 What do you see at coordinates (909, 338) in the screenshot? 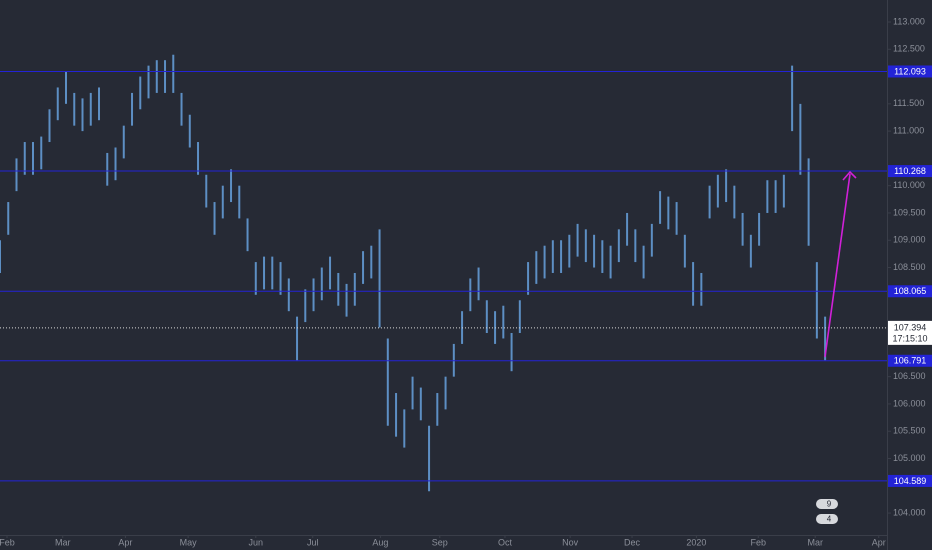
I see `countdown-label: 17:15:10` at bounding box center [909, 338].